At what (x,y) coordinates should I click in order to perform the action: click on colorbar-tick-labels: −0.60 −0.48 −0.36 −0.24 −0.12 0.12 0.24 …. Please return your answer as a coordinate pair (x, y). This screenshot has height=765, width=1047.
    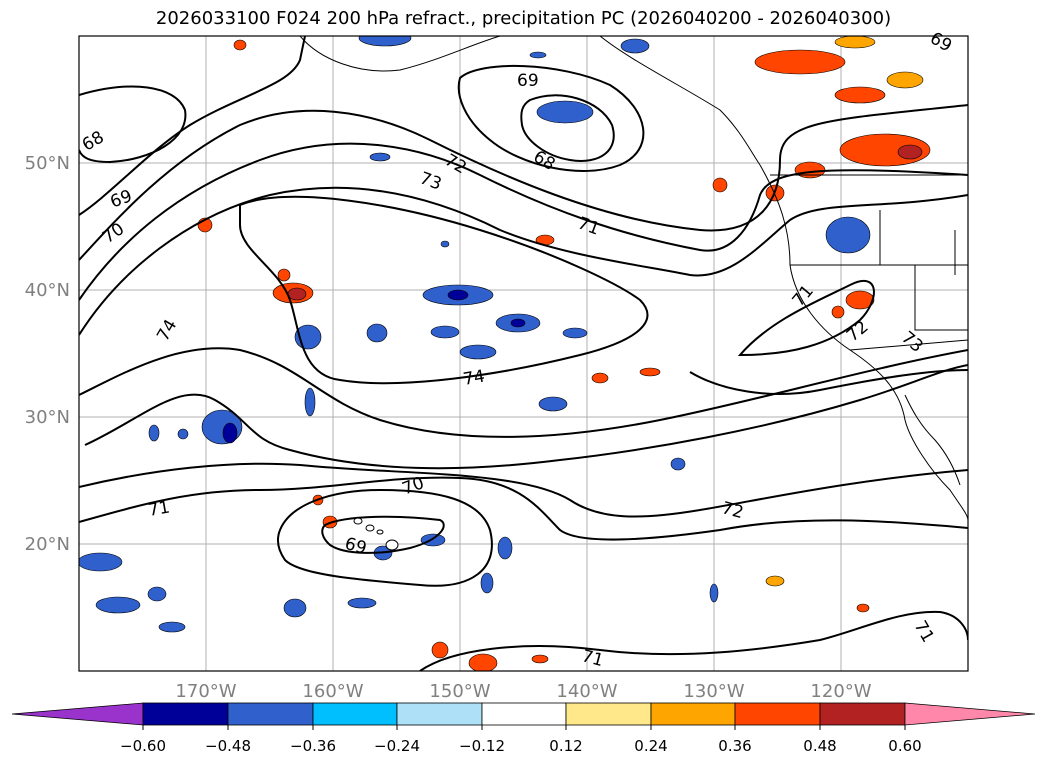
    Looking at the image, I should click on (521, 746).